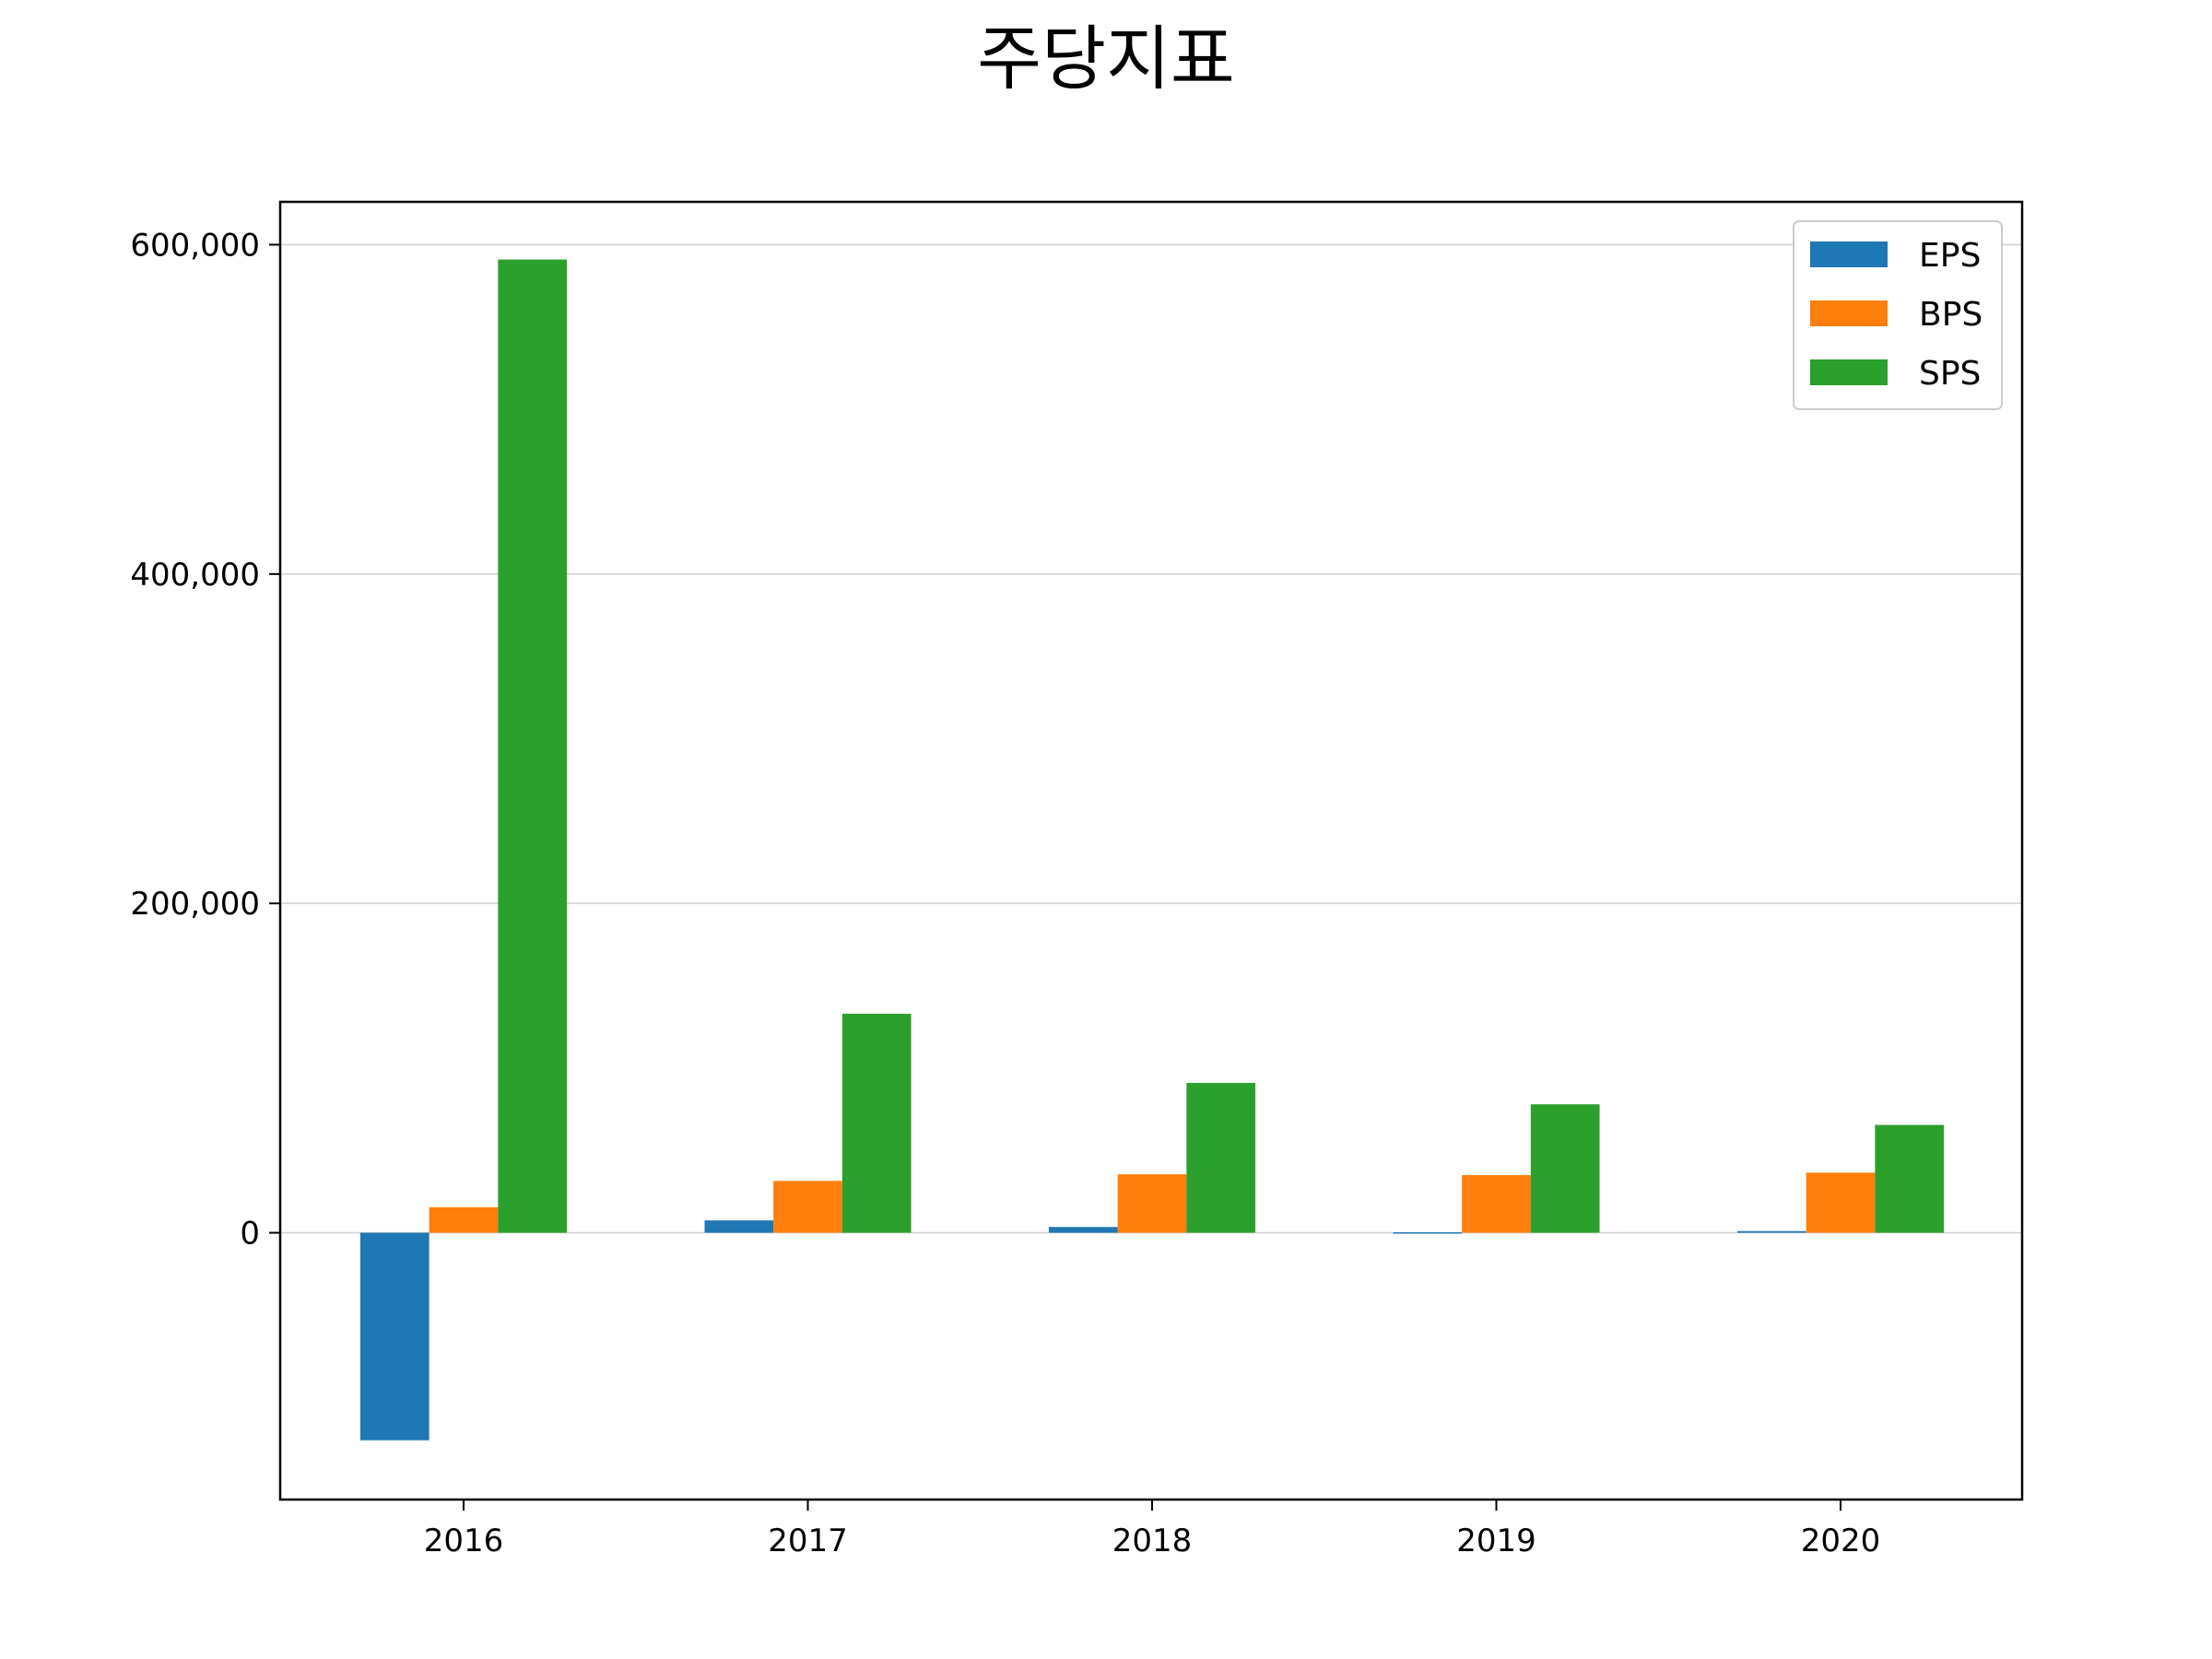 The width and height of the screenshot is (2212, 1659). I want to click on bar-sps-2016, so click(533, 746).